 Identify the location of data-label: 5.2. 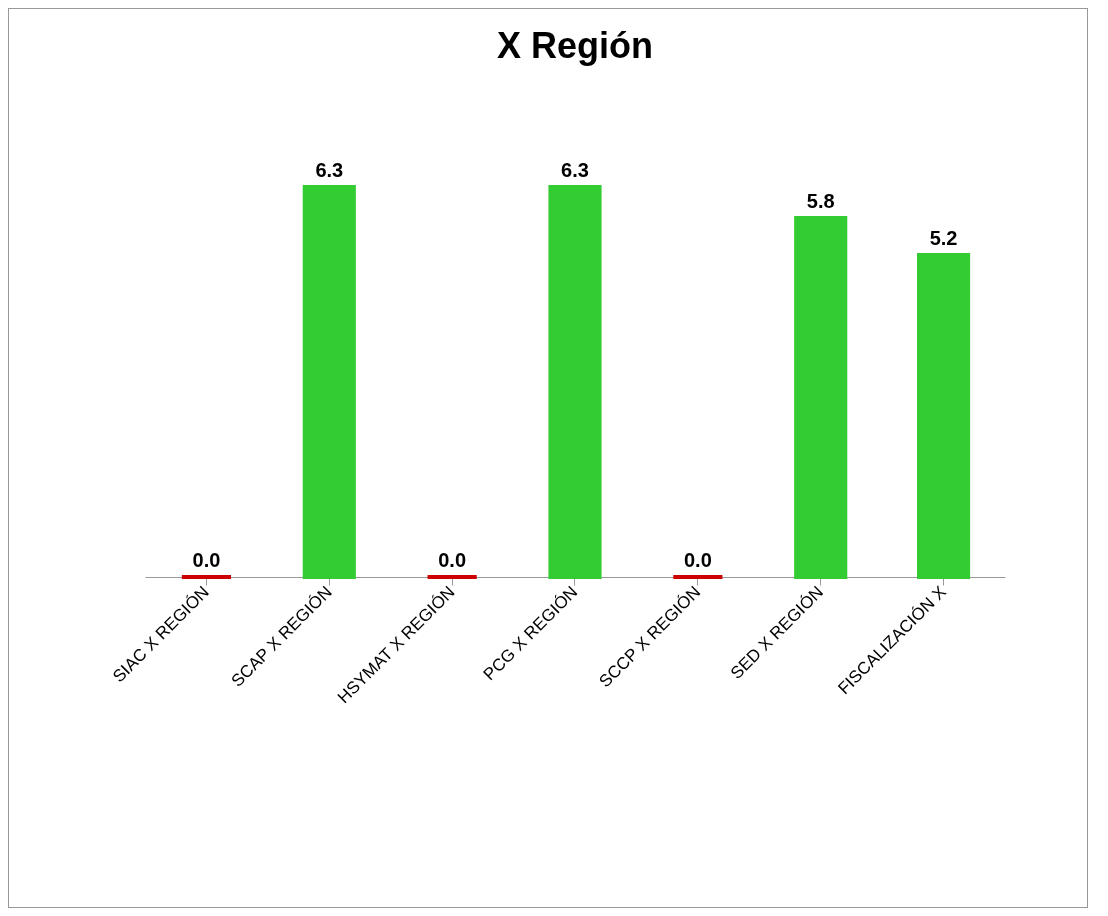
(943, 238).